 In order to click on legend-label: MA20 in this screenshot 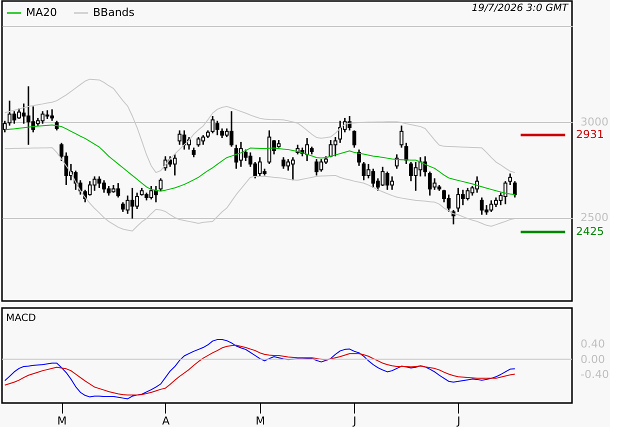, I will do `click(42, 12)`.